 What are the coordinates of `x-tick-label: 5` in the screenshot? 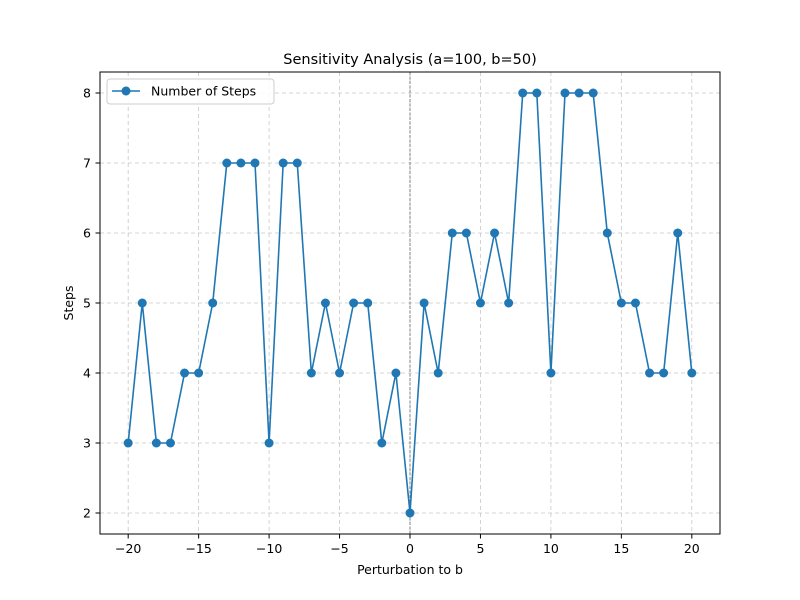 It's located at (480, 548).